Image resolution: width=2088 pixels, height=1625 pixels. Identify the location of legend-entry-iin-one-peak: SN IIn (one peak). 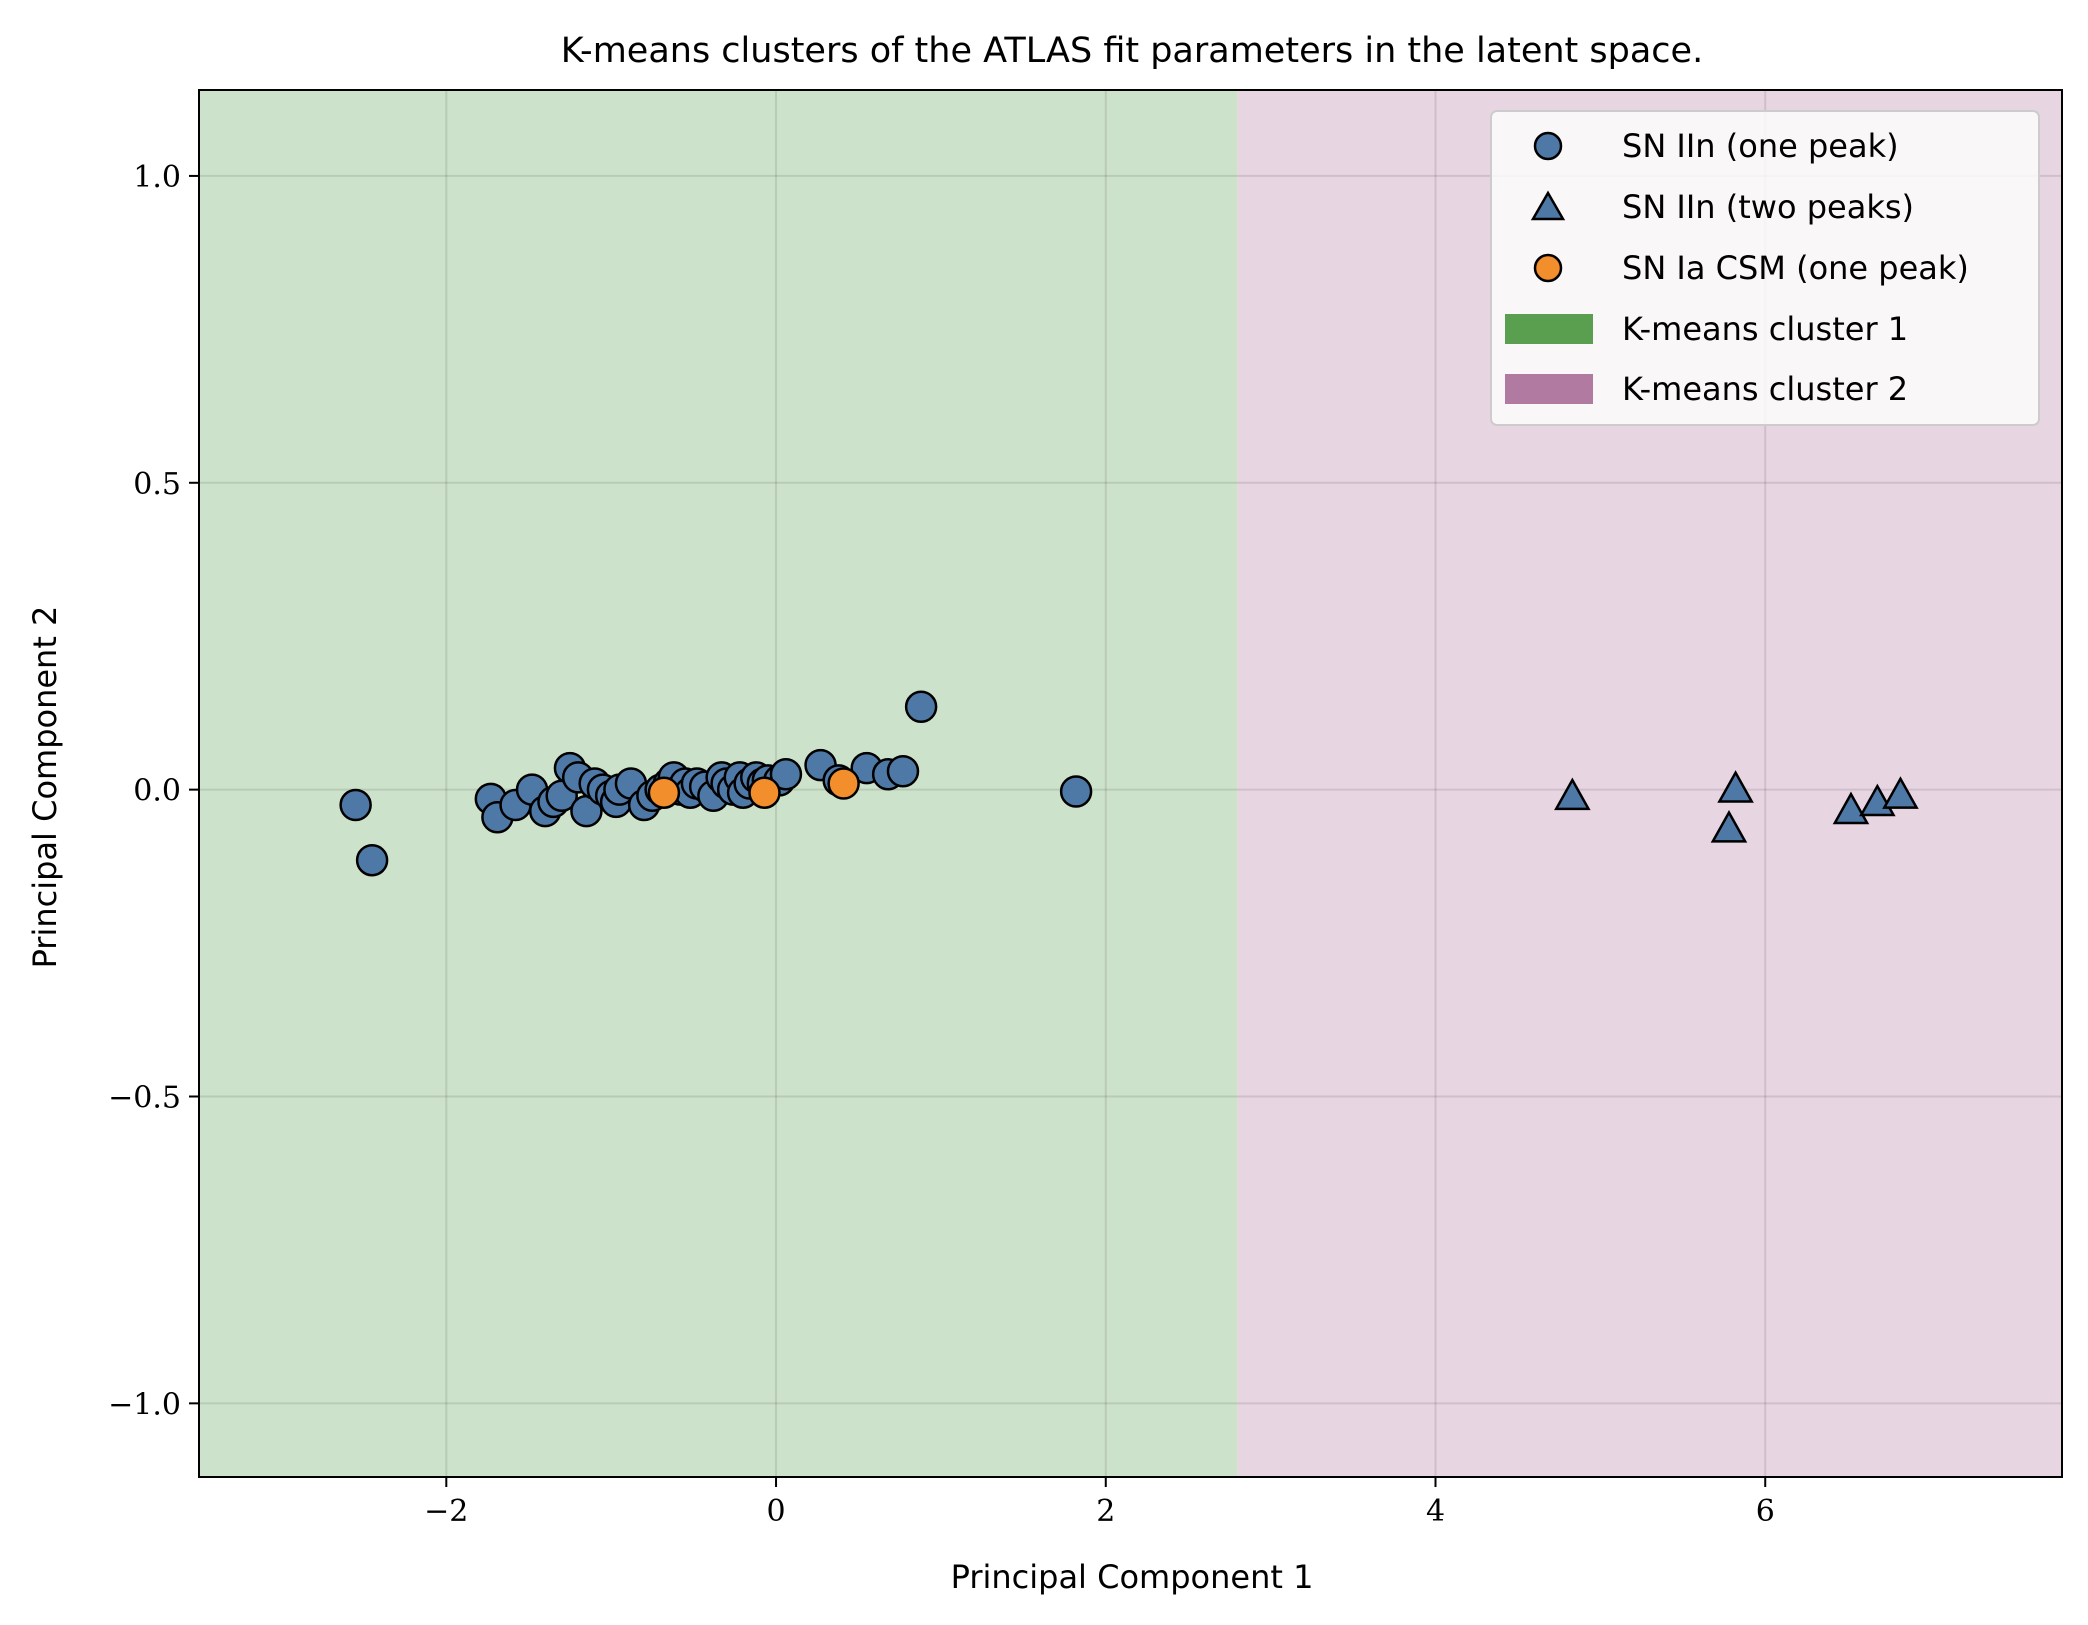
(1716, 146).